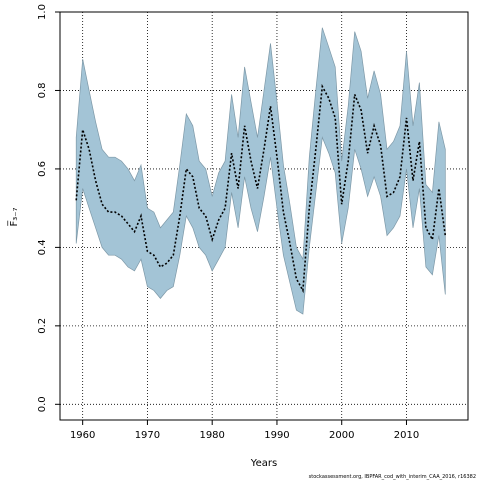  What do you see at coordinates (42, 404) in the screenshot?
I see `y-tick-label: 0.0` at bounding box center [42, 404].